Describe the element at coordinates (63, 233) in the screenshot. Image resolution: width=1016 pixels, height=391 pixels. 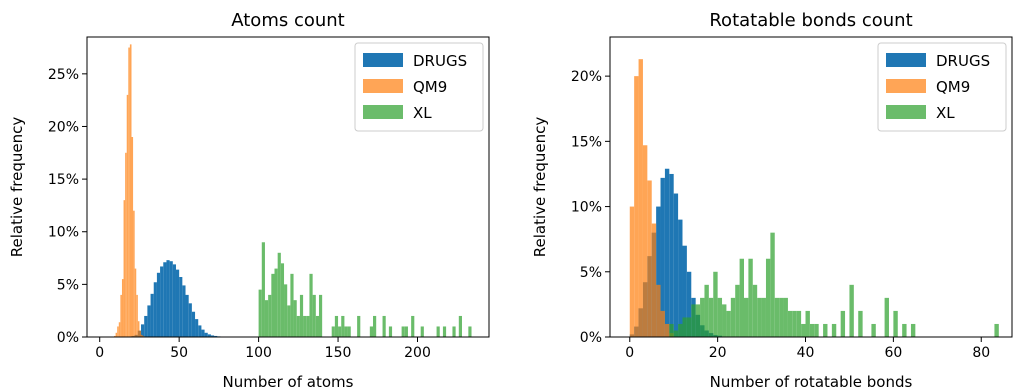
I see `y-tick-label: 10%` at that location.